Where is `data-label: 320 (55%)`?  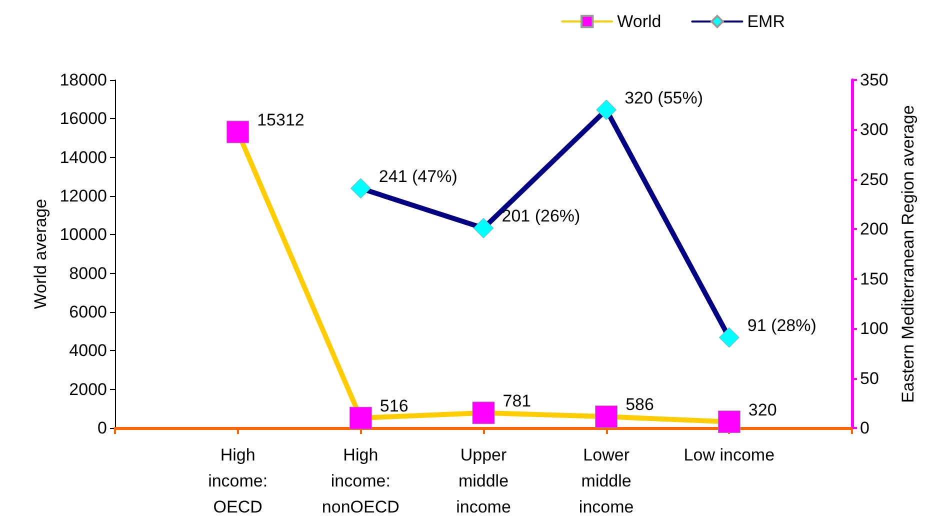 data-label: 320 (55%) is located at coordinates (664, 98).